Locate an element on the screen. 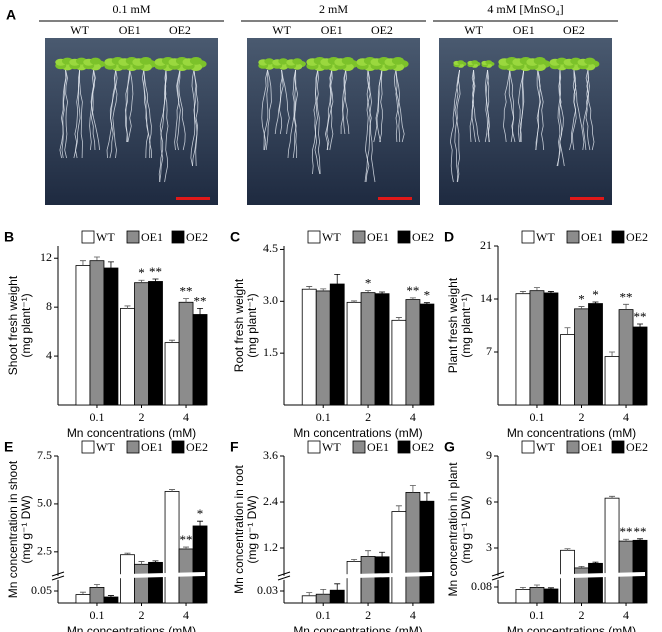 The image size is (662, 632). y-tick-label: 0.03 is located at coordinates (267, 590).